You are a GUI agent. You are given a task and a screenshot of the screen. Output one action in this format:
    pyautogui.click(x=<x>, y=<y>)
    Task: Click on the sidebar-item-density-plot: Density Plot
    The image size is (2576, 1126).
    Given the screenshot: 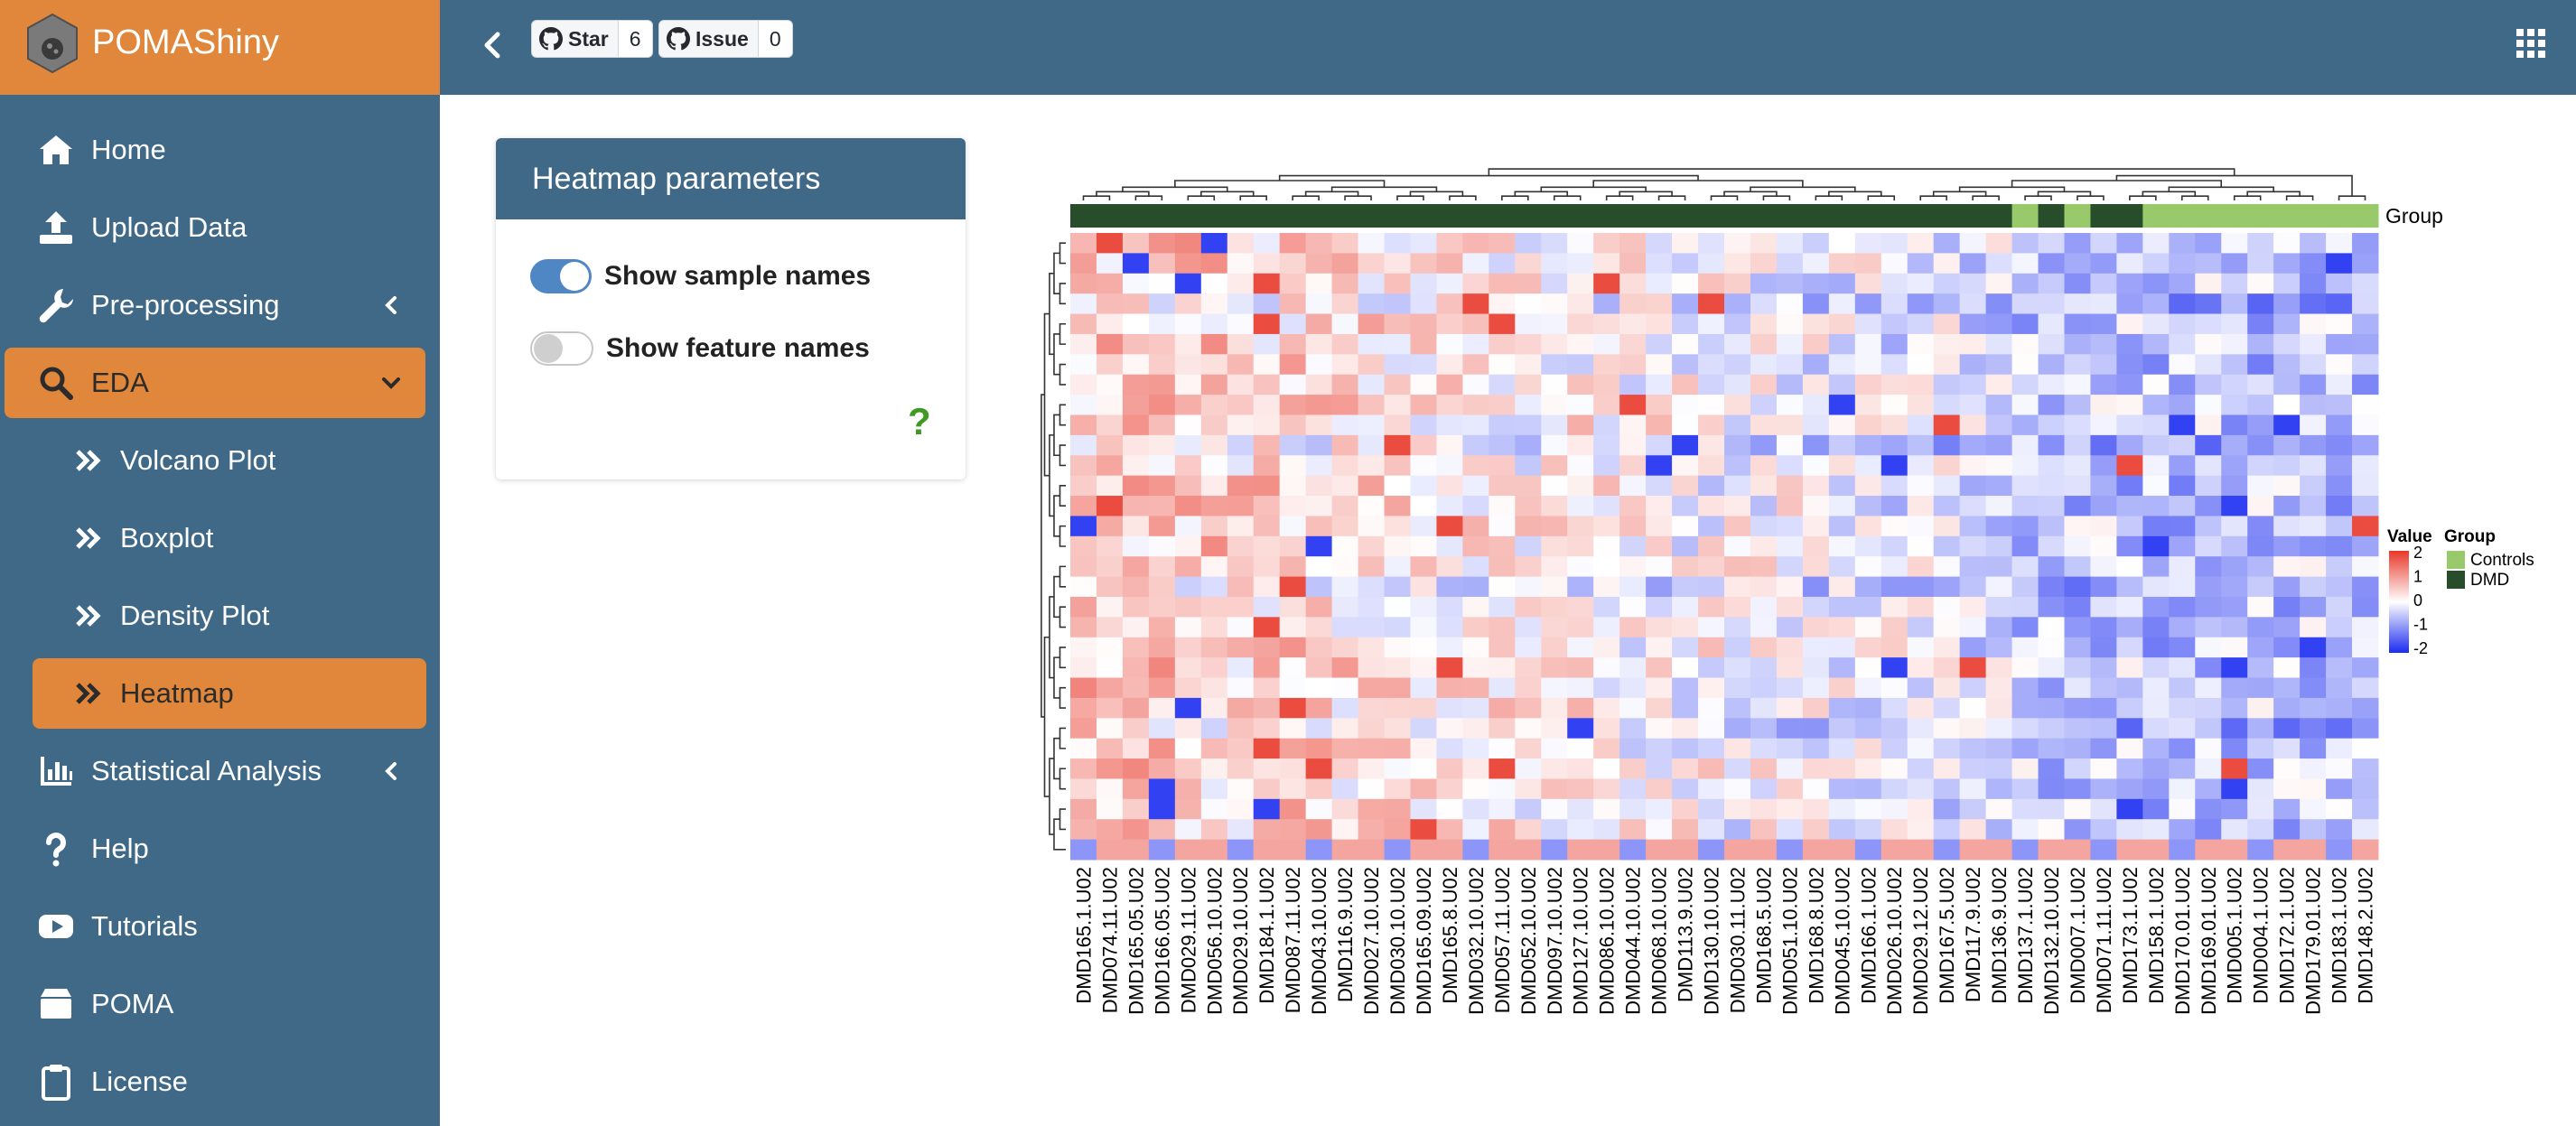 What is the action you would take?
    pyautogui.click(x=220, y=616)
    